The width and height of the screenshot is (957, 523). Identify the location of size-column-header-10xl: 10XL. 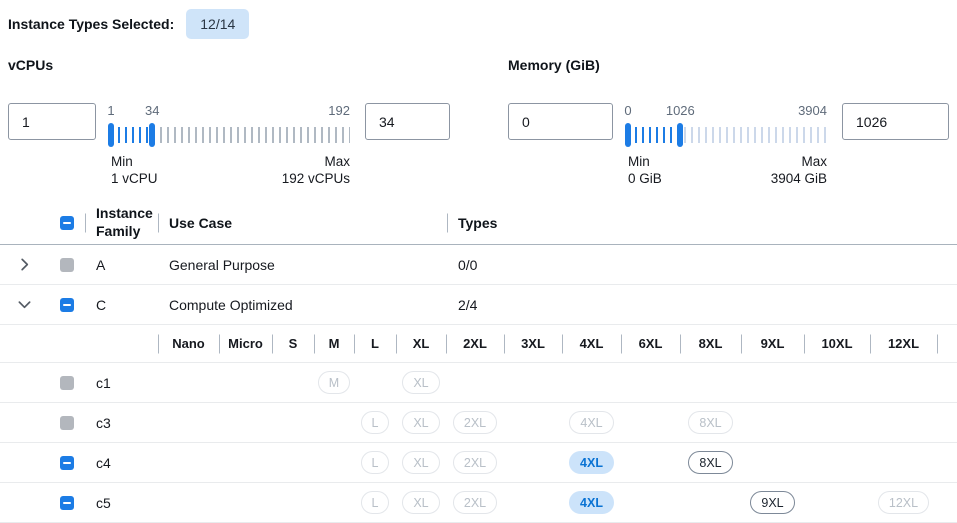
(837, 343).